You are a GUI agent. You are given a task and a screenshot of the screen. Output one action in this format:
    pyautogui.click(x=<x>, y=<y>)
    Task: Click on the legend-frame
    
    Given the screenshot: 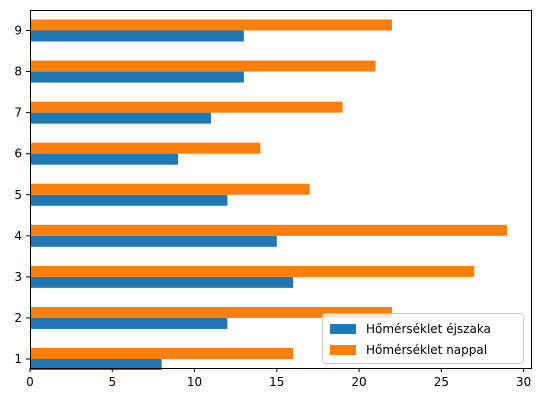 What is the action you would take?
    pyautogui.click(x=423, y=338)
    